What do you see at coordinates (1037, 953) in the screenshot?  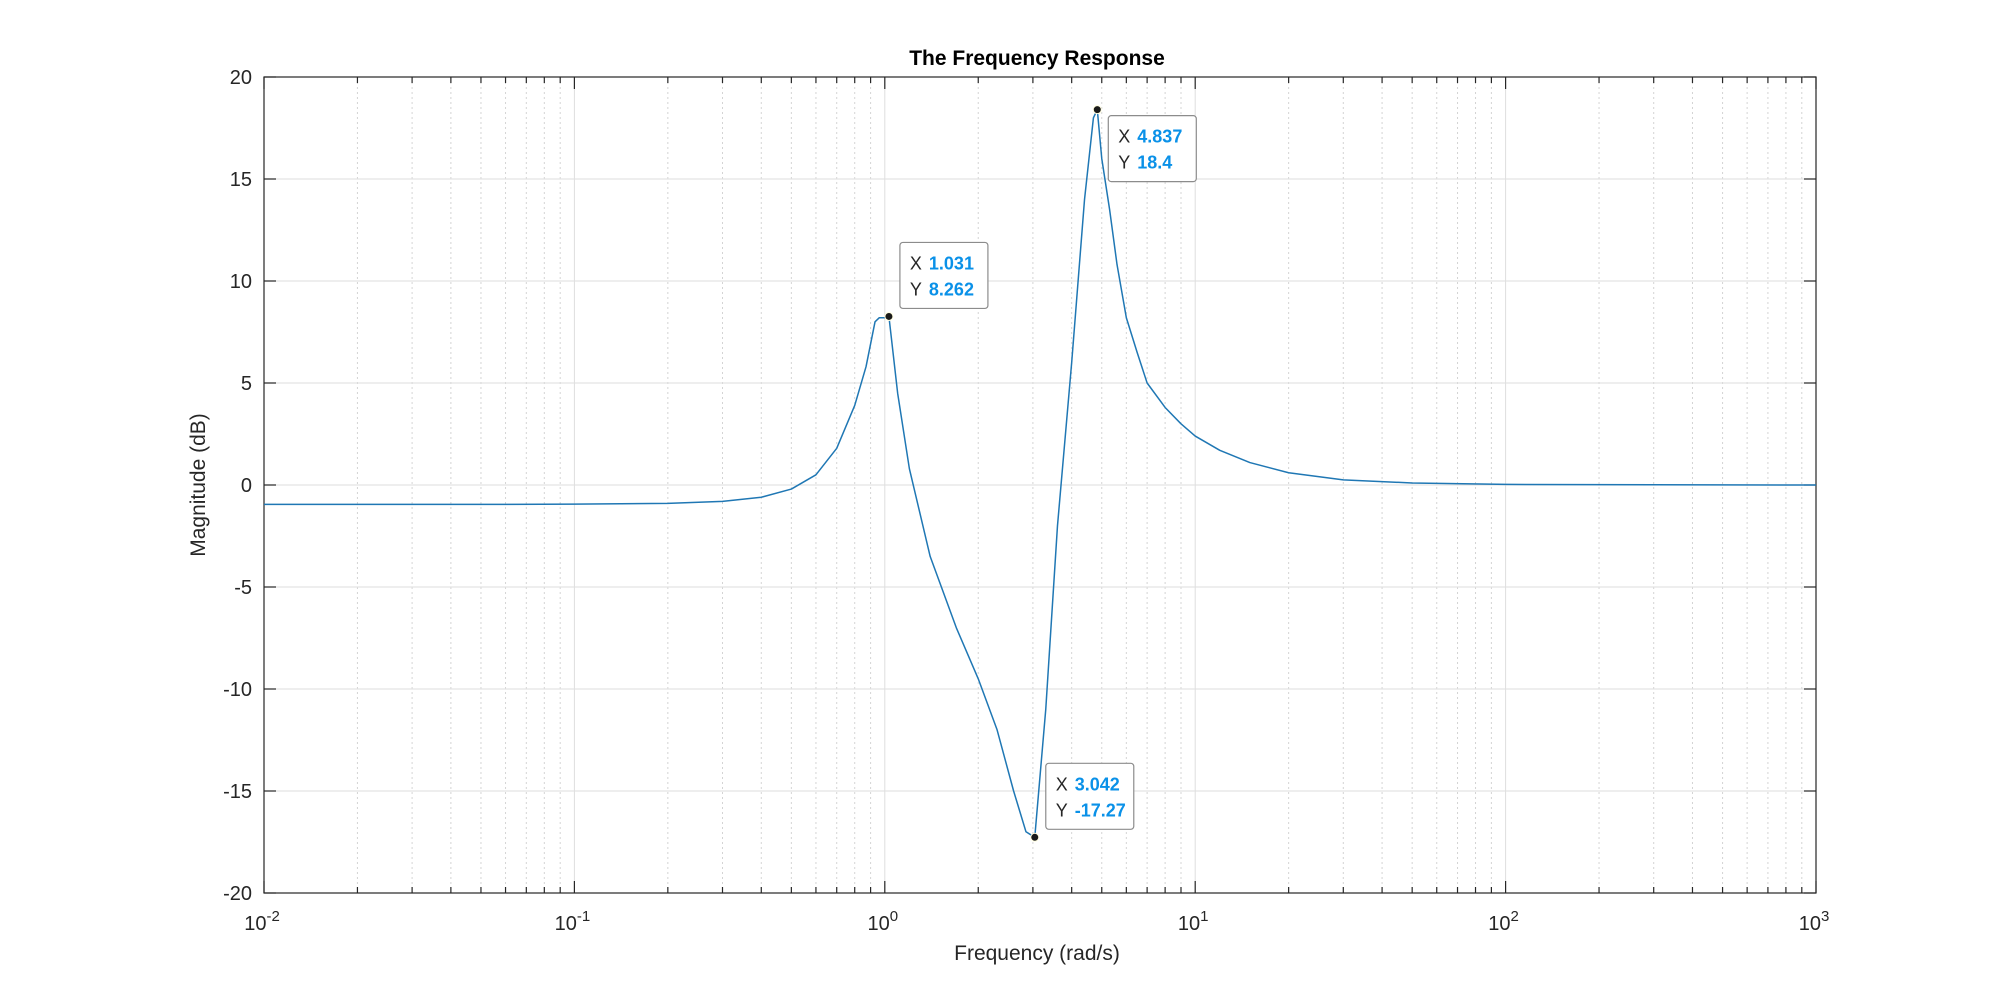 I see `x-axis-label: Frequency (rad/s)` at bounding box center [1037, 953].